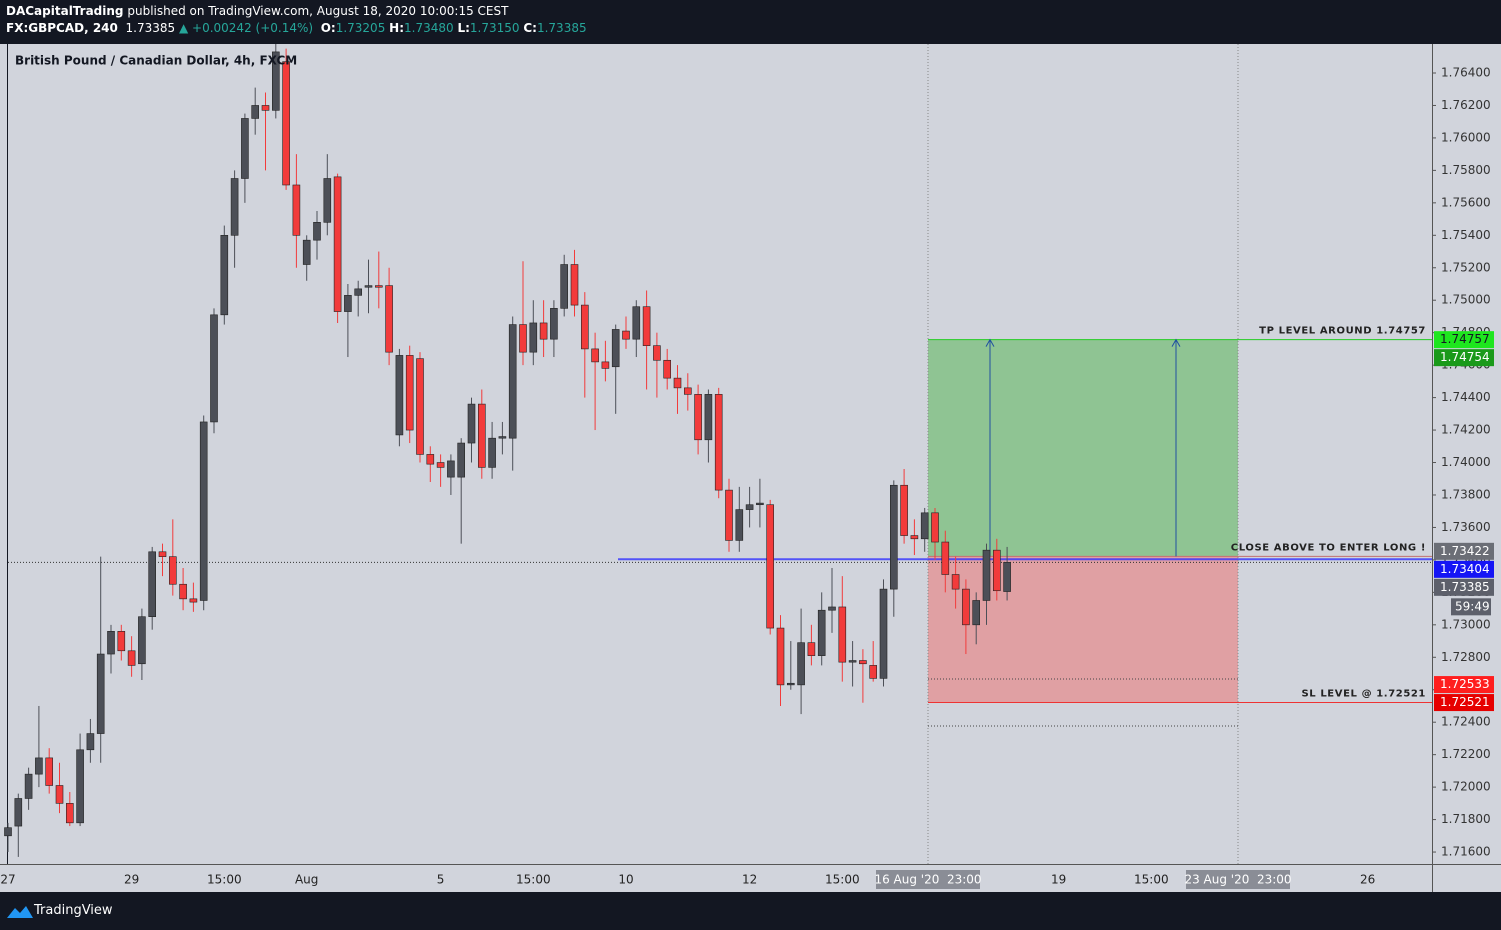  What do you see at coordinates (1466, 657) in the screenshot?
I see `y-tick-label: 1.72800` at bounding box center [1466, 657].